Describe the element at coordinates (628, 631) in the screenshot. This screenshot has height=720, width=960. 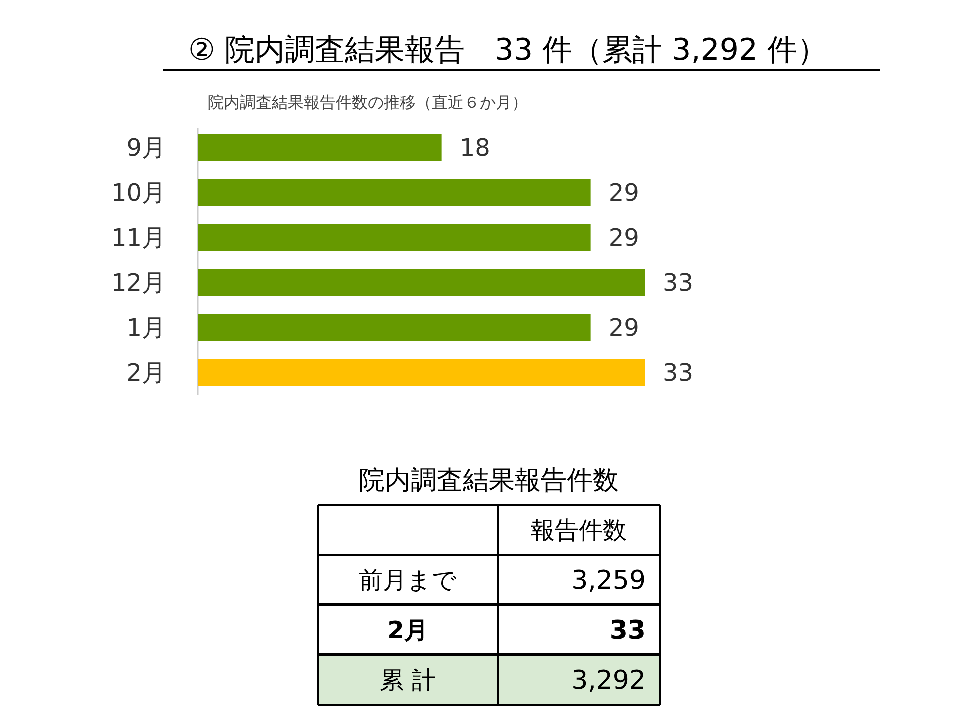
I see `text: 33` at that location.